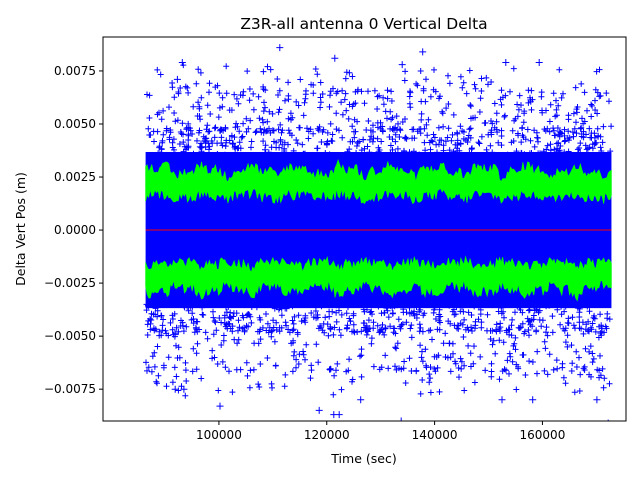 The width and height of the screenshot is (640, 480). What do you see at coordinates (327, 435) in the screenshot?
I see `x-tick-label: 120000` at bounding box center [327, 435].